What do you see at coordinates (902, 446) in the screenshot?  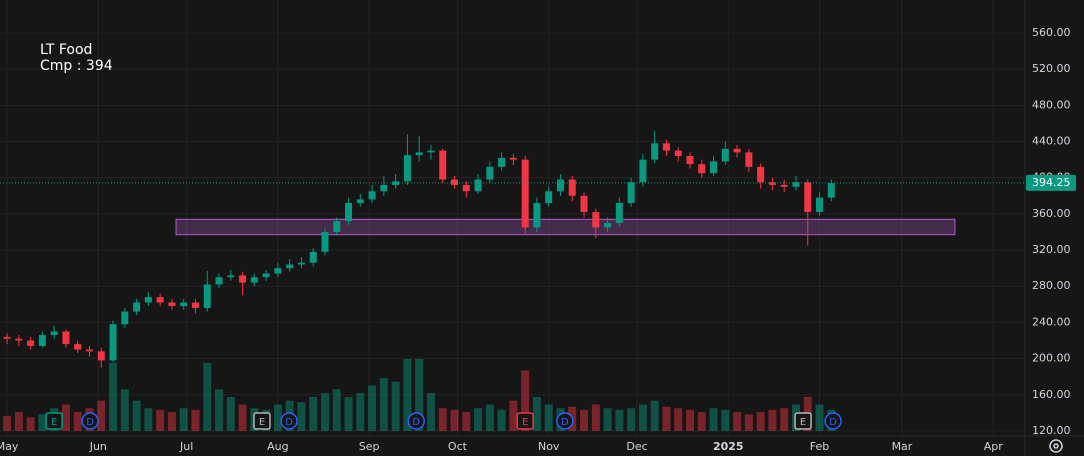 I see `x-tick-label: Mar` at bounding box center [902, 446].